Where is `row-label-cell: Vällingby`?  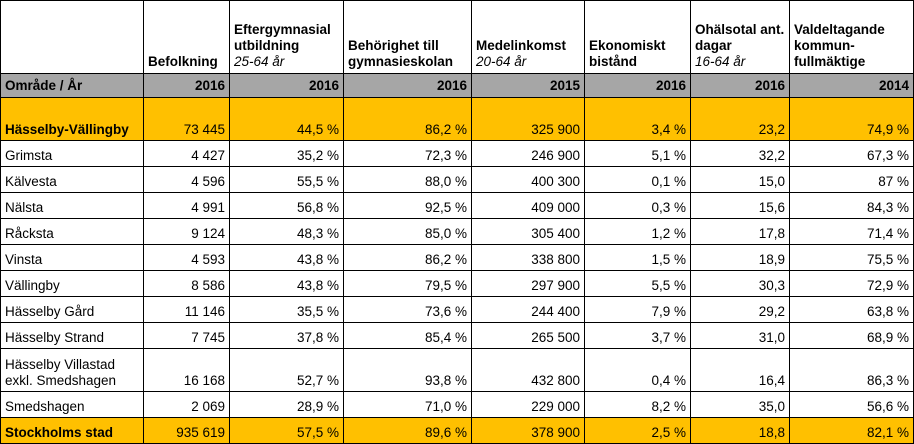 row-label-cell: Vällingby is located at coordinates (72, 283).